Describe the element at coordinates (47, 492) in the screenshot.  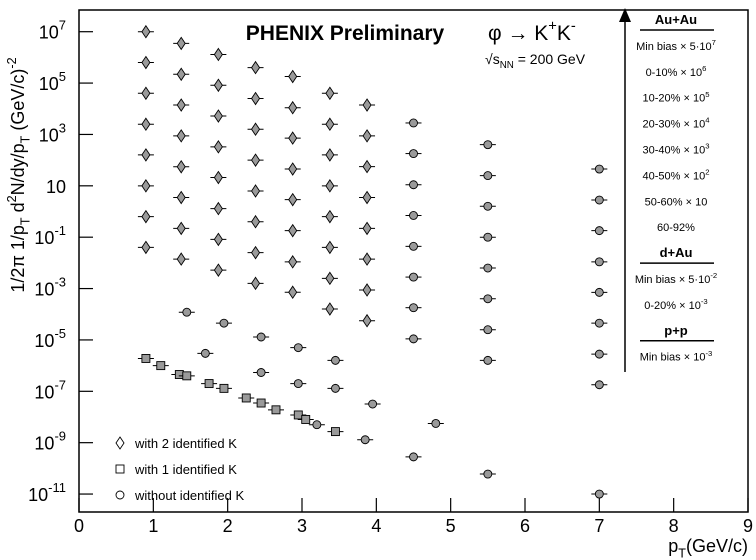
I see `y-tick-label: 10-11` at that location.